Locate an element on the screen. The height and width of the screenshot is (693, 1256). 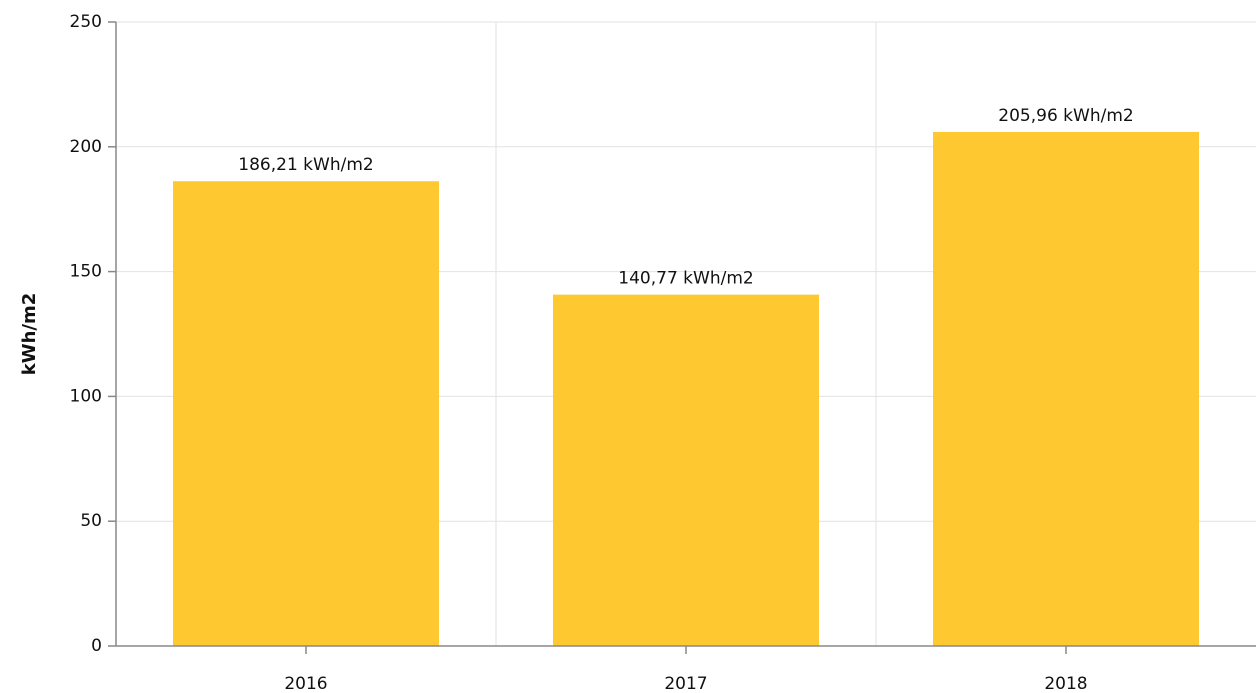
y-tick-label: 0 is located at coordinates (96, 646).